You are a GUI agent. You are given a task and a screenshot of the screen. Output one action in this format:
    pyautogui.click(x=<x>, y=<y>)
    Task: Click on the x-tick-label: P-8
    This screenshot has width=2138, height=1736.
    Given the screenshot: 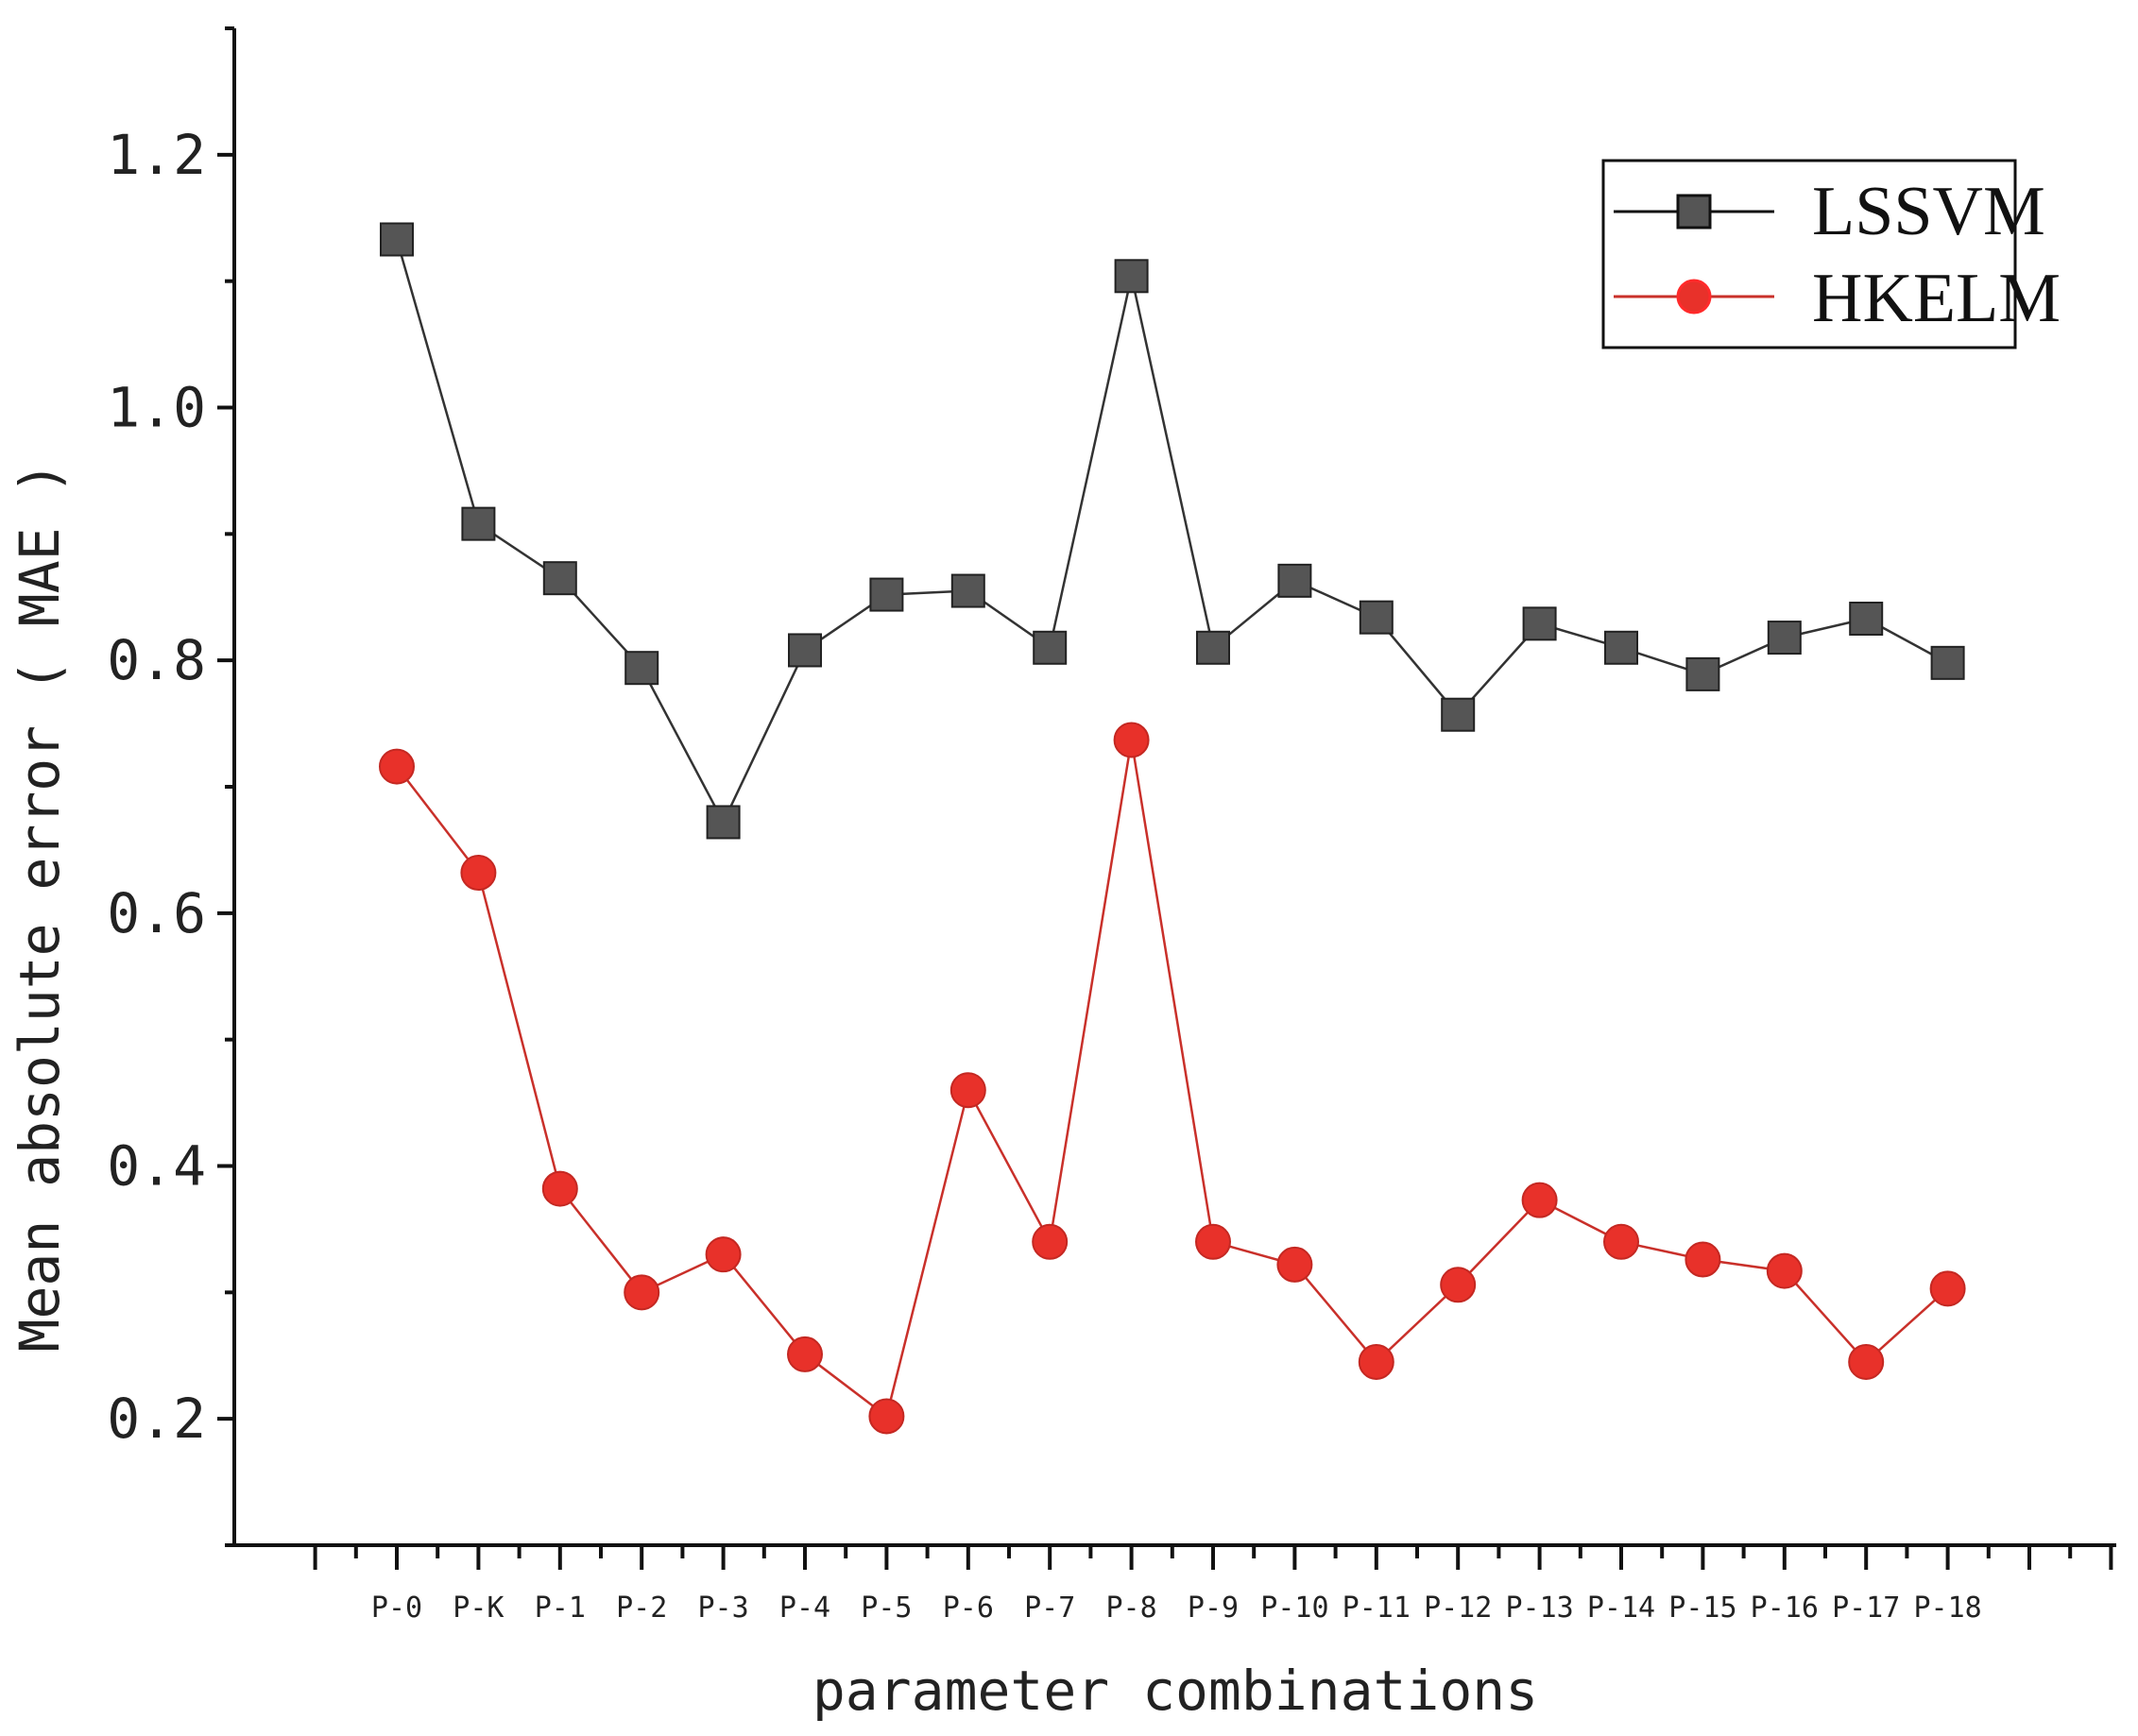 What is the action you would take?
    pyautogui.click(x=1131, y=1608)
    